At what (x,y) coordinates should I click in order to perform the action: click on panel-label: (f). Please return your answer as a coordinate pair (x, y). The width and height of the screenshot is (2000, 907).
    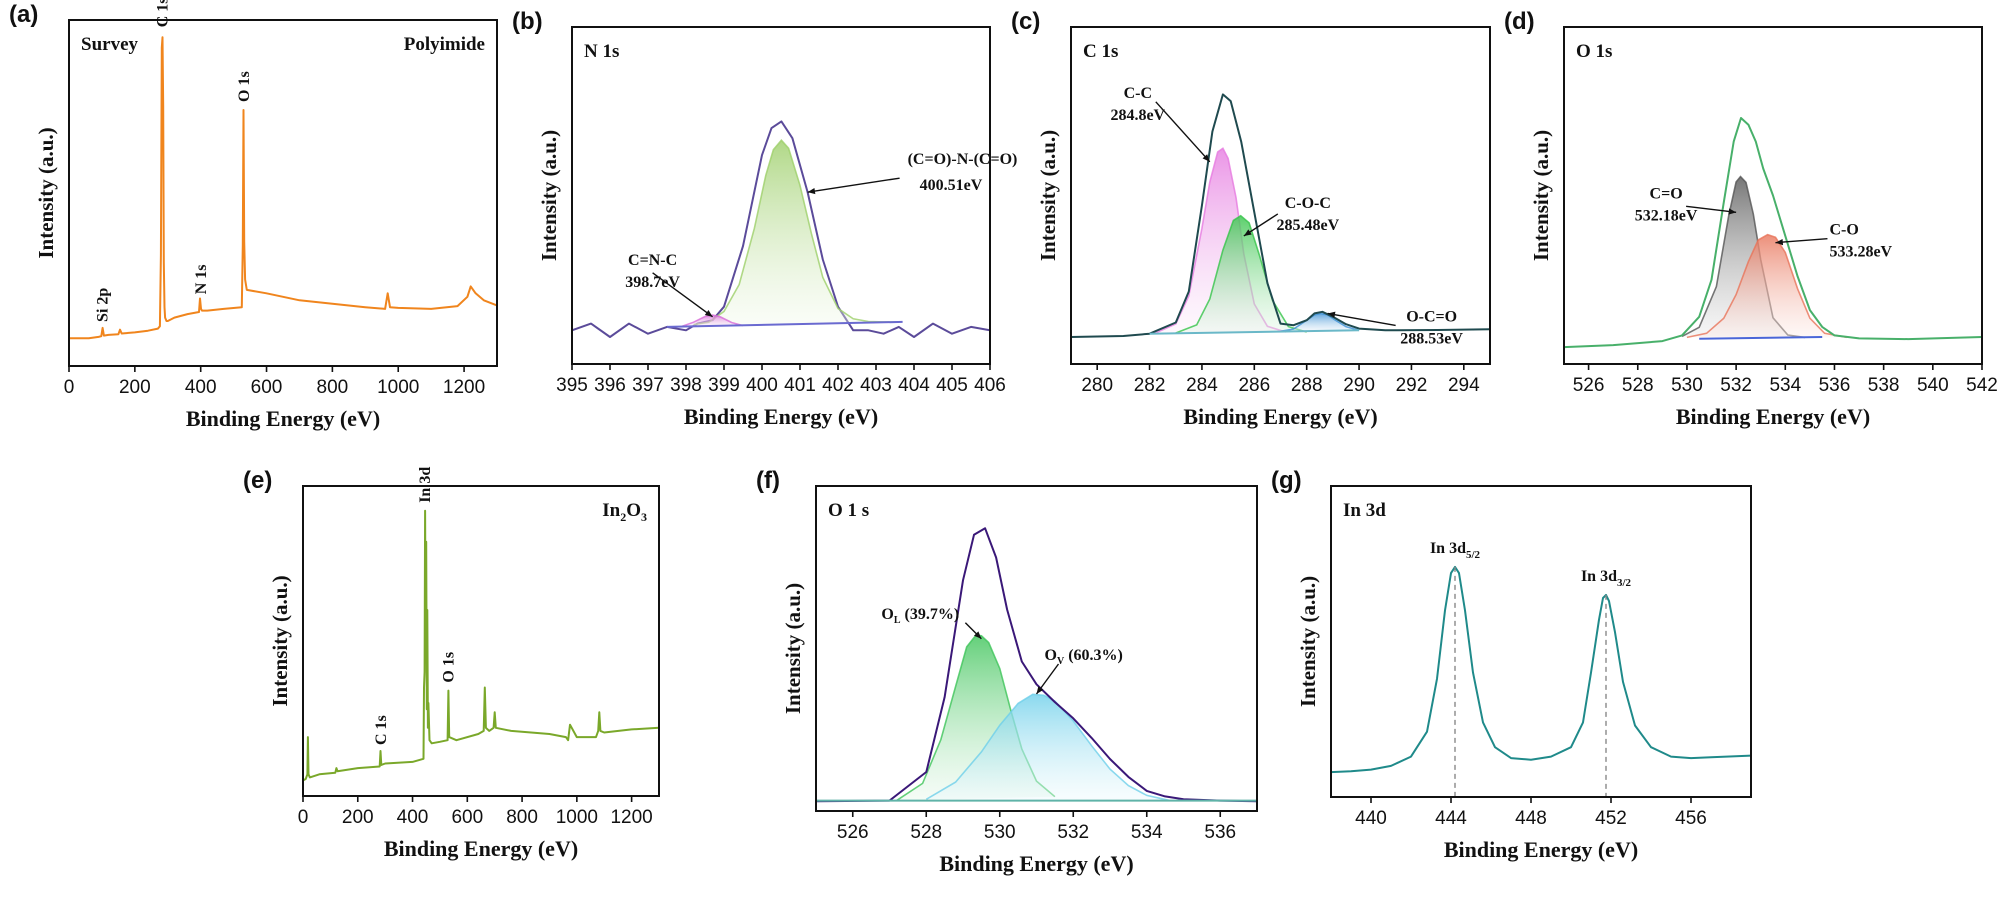
    Looking at the image, I should click on (768, 480).